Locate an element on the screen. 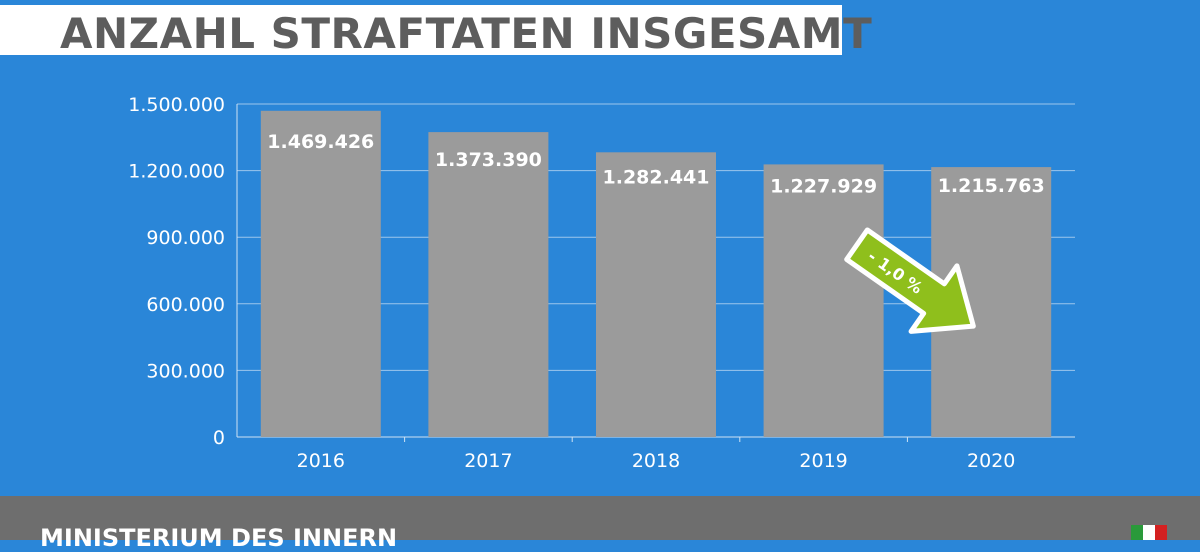 Image resolution: width=1200 pixels, height=552 pixels. data-label: 1.227.929 is located at coordinates (823, 186).